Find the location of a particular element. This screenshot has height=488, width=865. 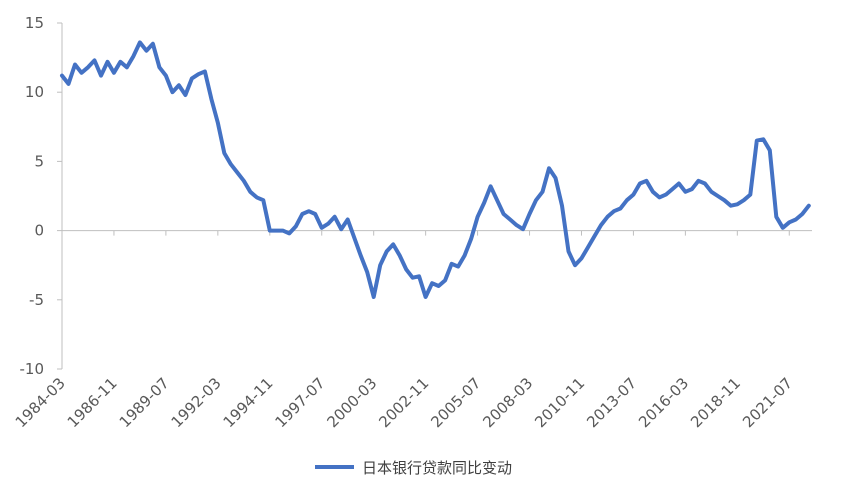

y-tick-label: 0 is located at coordinates (39, 231).